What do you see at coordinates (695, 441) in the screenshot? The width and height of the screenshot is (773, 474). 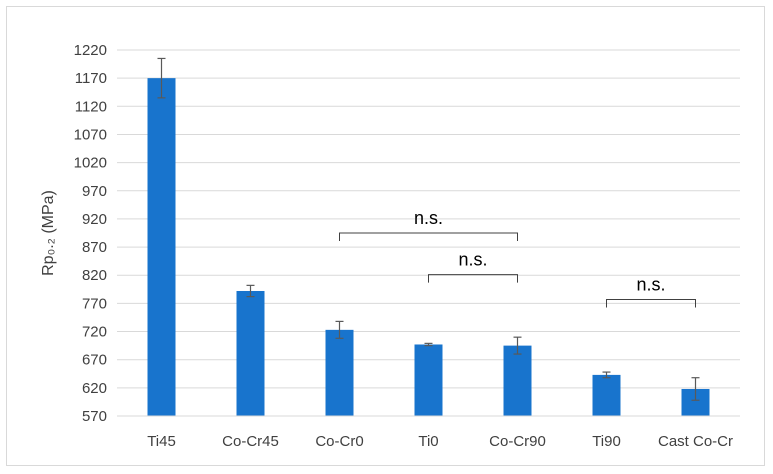 I see `x-tick-label-cast-co-cr: Cast Co-Cr` at bounding box center [695, 441].